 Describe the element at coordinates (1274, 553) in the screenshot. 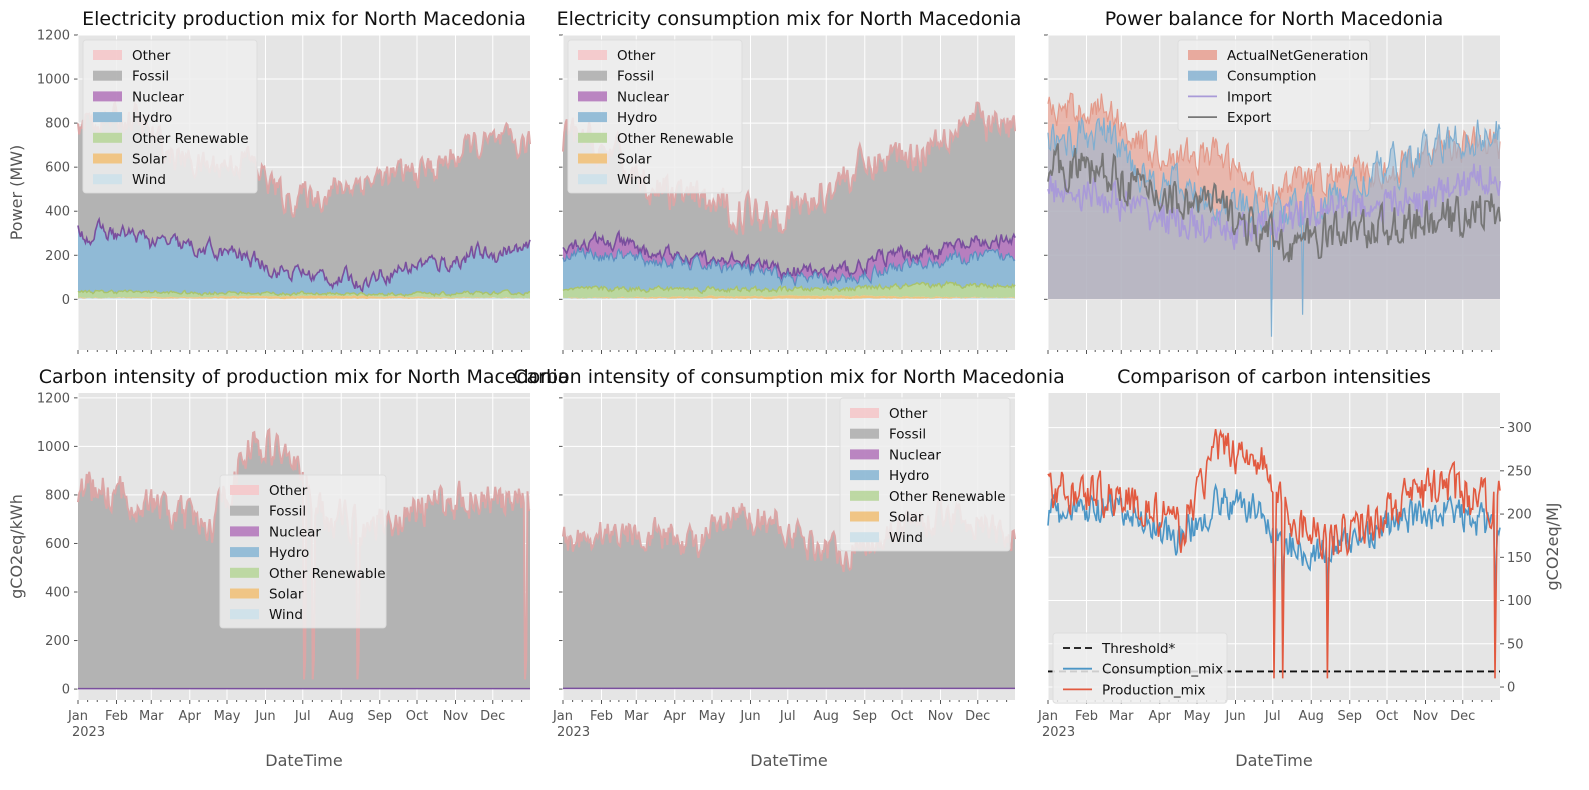

I see `production-mix-line` at that location.